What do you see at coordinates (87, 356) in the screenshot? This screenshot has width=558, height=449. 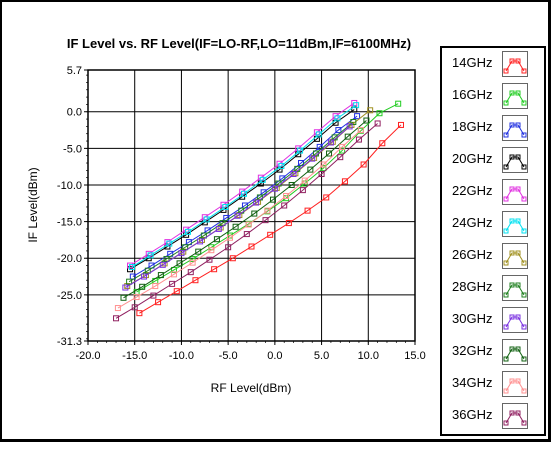 I see `x-tick-label: -20.0` at bounding box center [87, 356].